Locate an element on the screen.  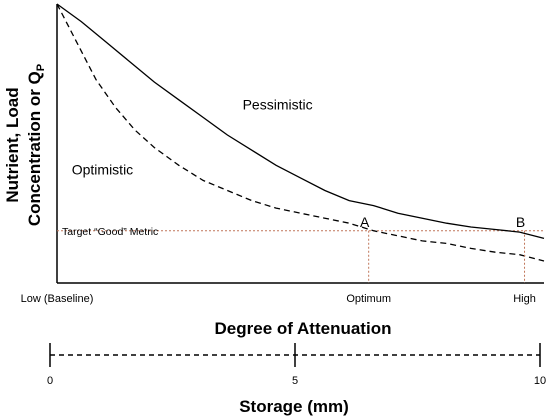
x-tick-label: High is located at coordinates (524, 299).